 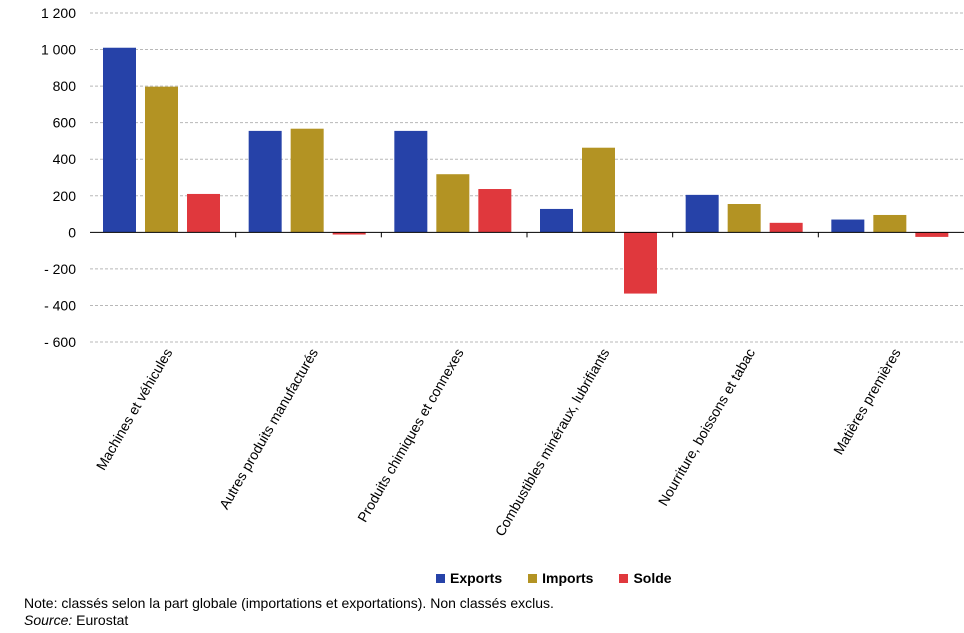 What do you see at coordinates (60, 342) in the screenshot?
I see `y-tick-label: - 600` at bounding box center [60, 342].